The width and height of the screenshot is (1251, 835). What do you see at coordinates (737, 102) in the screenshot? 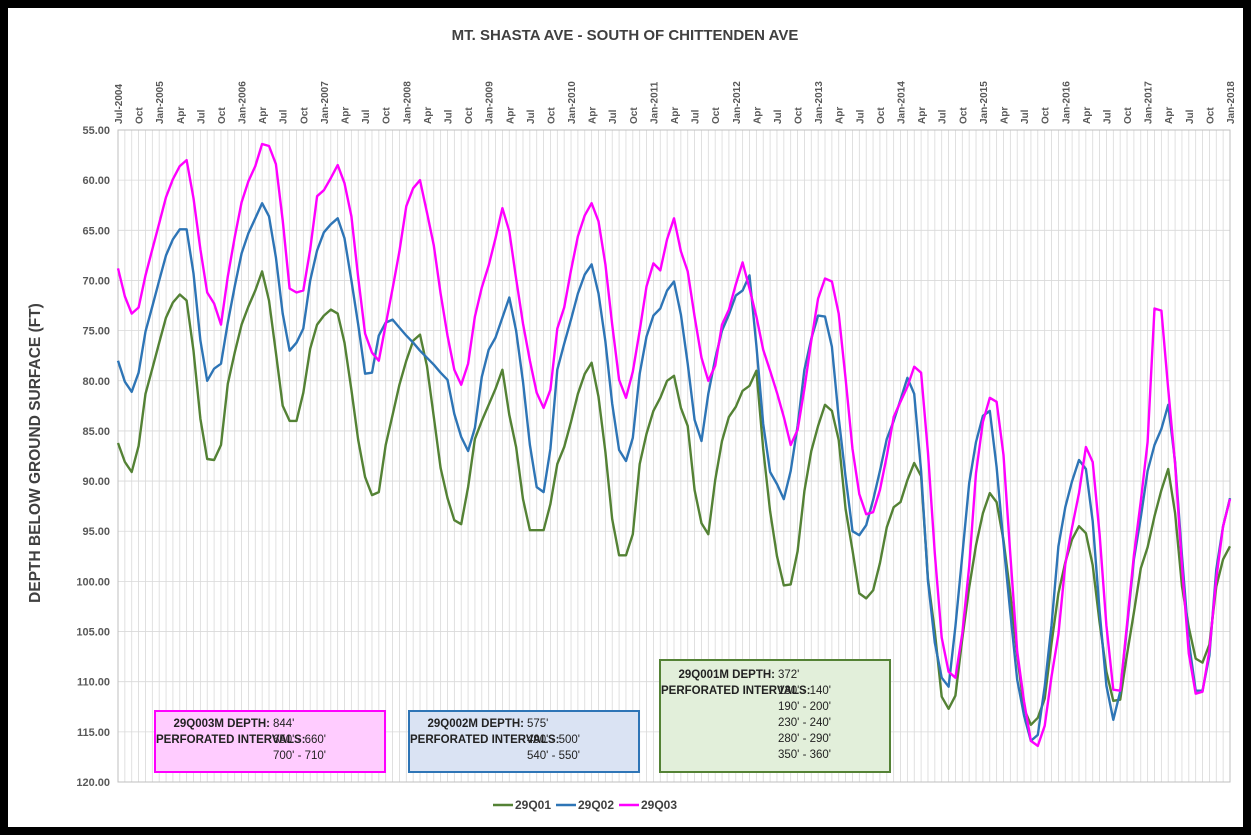
I see `x-tick-label: Jan-2012` at bounding box center [737, 102].